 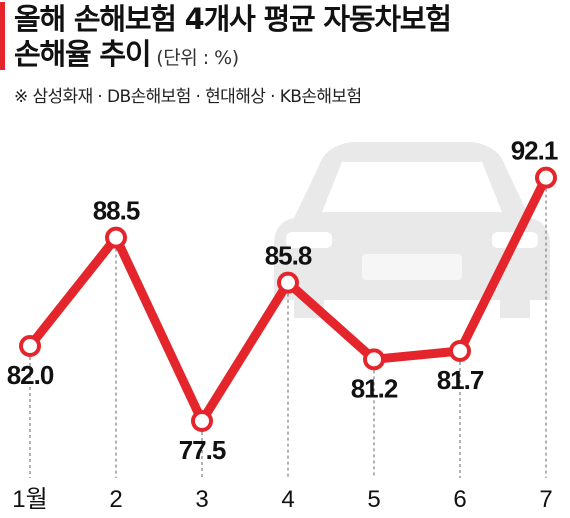 I want to click on data-label: 92.1, so click(x=534, y=151).